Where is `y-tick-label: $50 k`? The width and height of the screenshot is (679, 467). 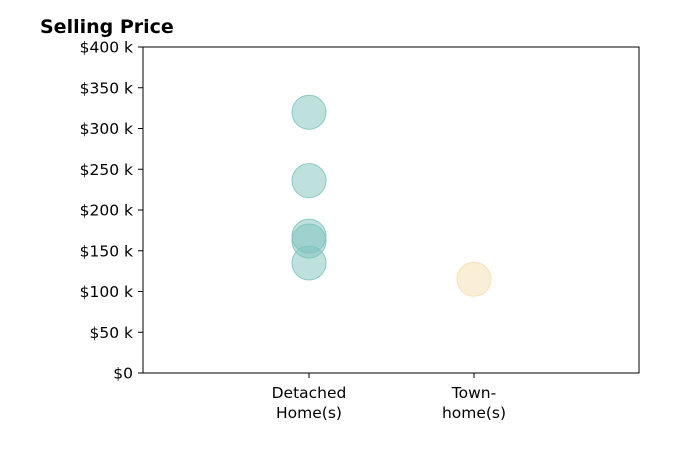
y-tick-label: $50 k is located at coordinates (112, 333).